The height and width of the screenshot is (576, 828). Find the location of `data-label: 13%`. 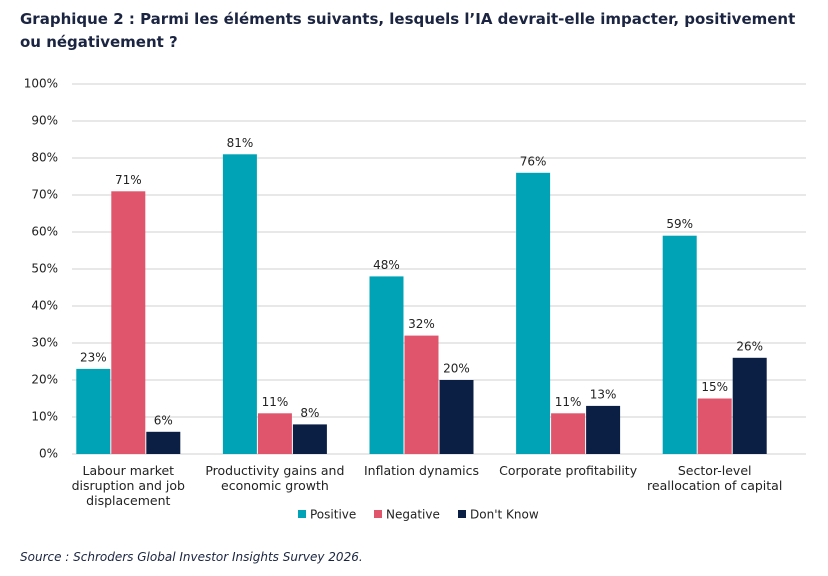

data-label: 13% is located at coordinates (603, 394).